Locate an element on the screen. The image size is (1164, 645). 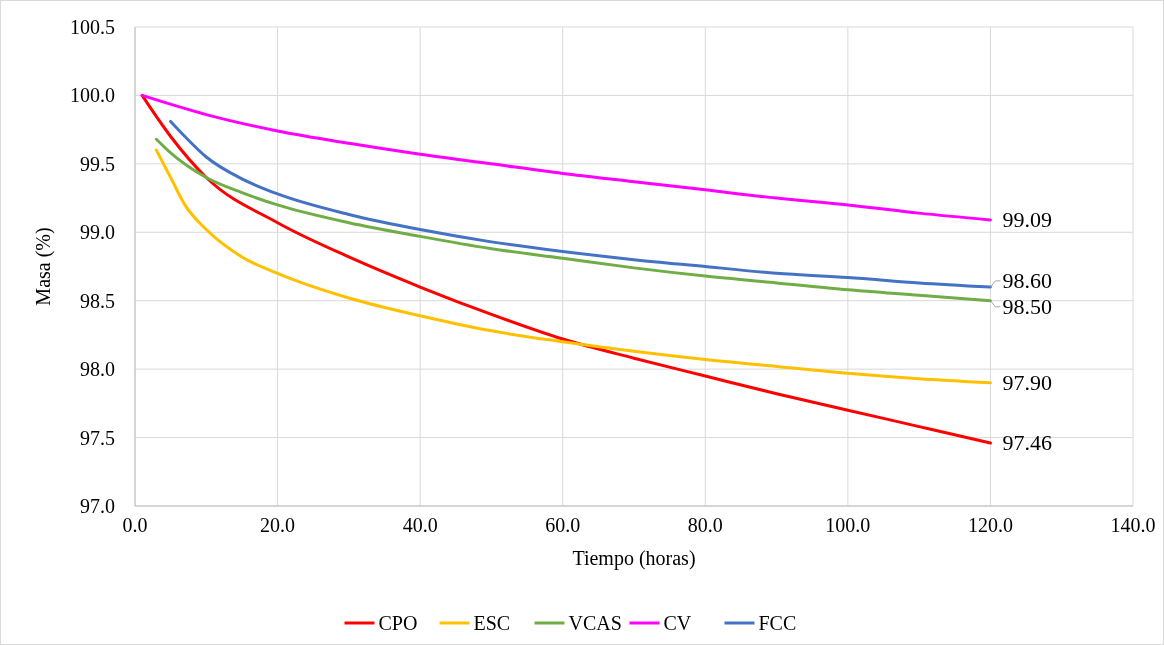
legend-label: CV is located at coordinates (677, 623).